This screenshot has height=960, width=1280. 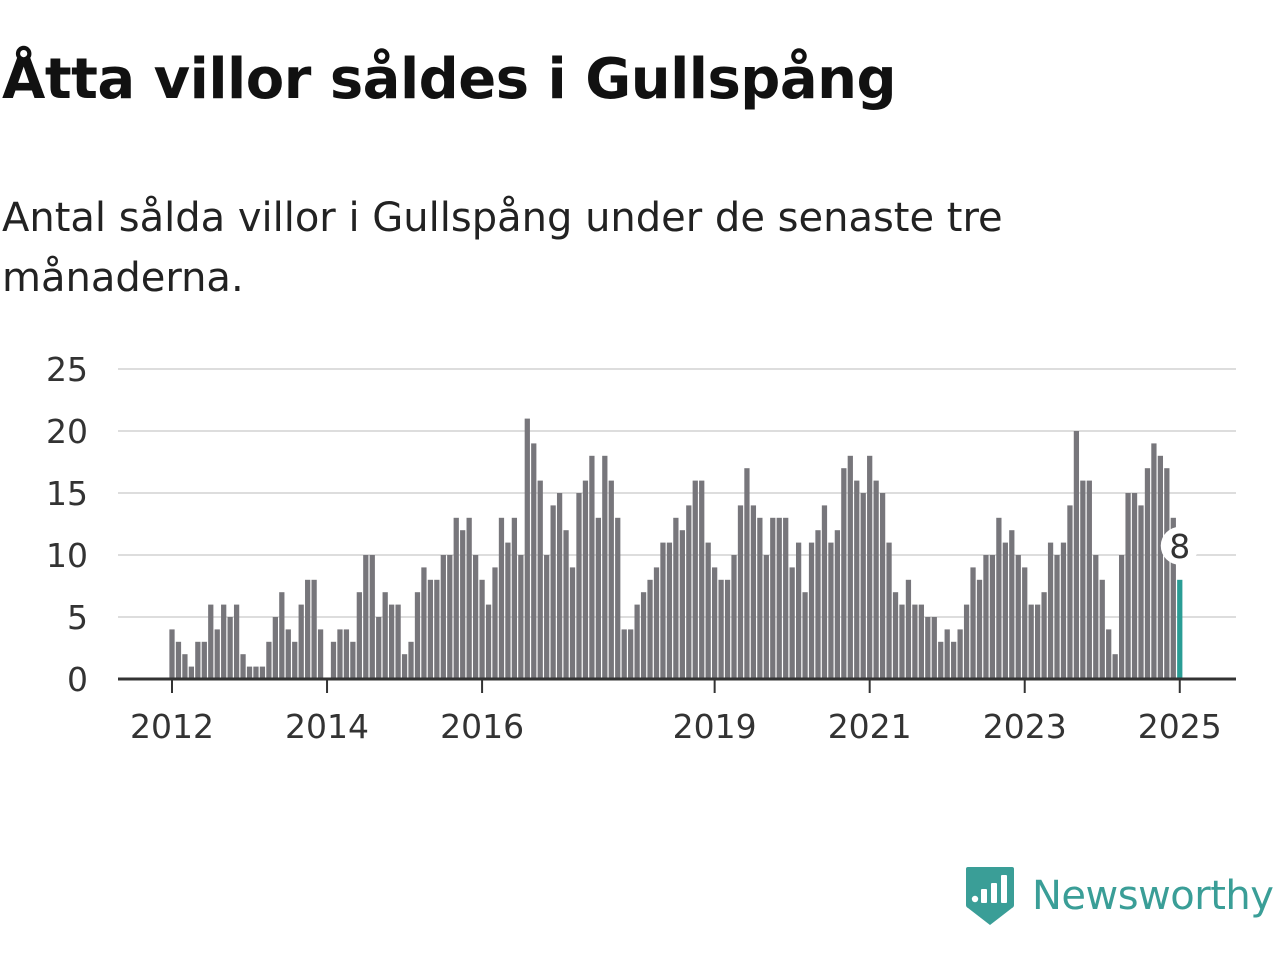 I want to click on y-tick-label: 15, so click(x=67, y=493).